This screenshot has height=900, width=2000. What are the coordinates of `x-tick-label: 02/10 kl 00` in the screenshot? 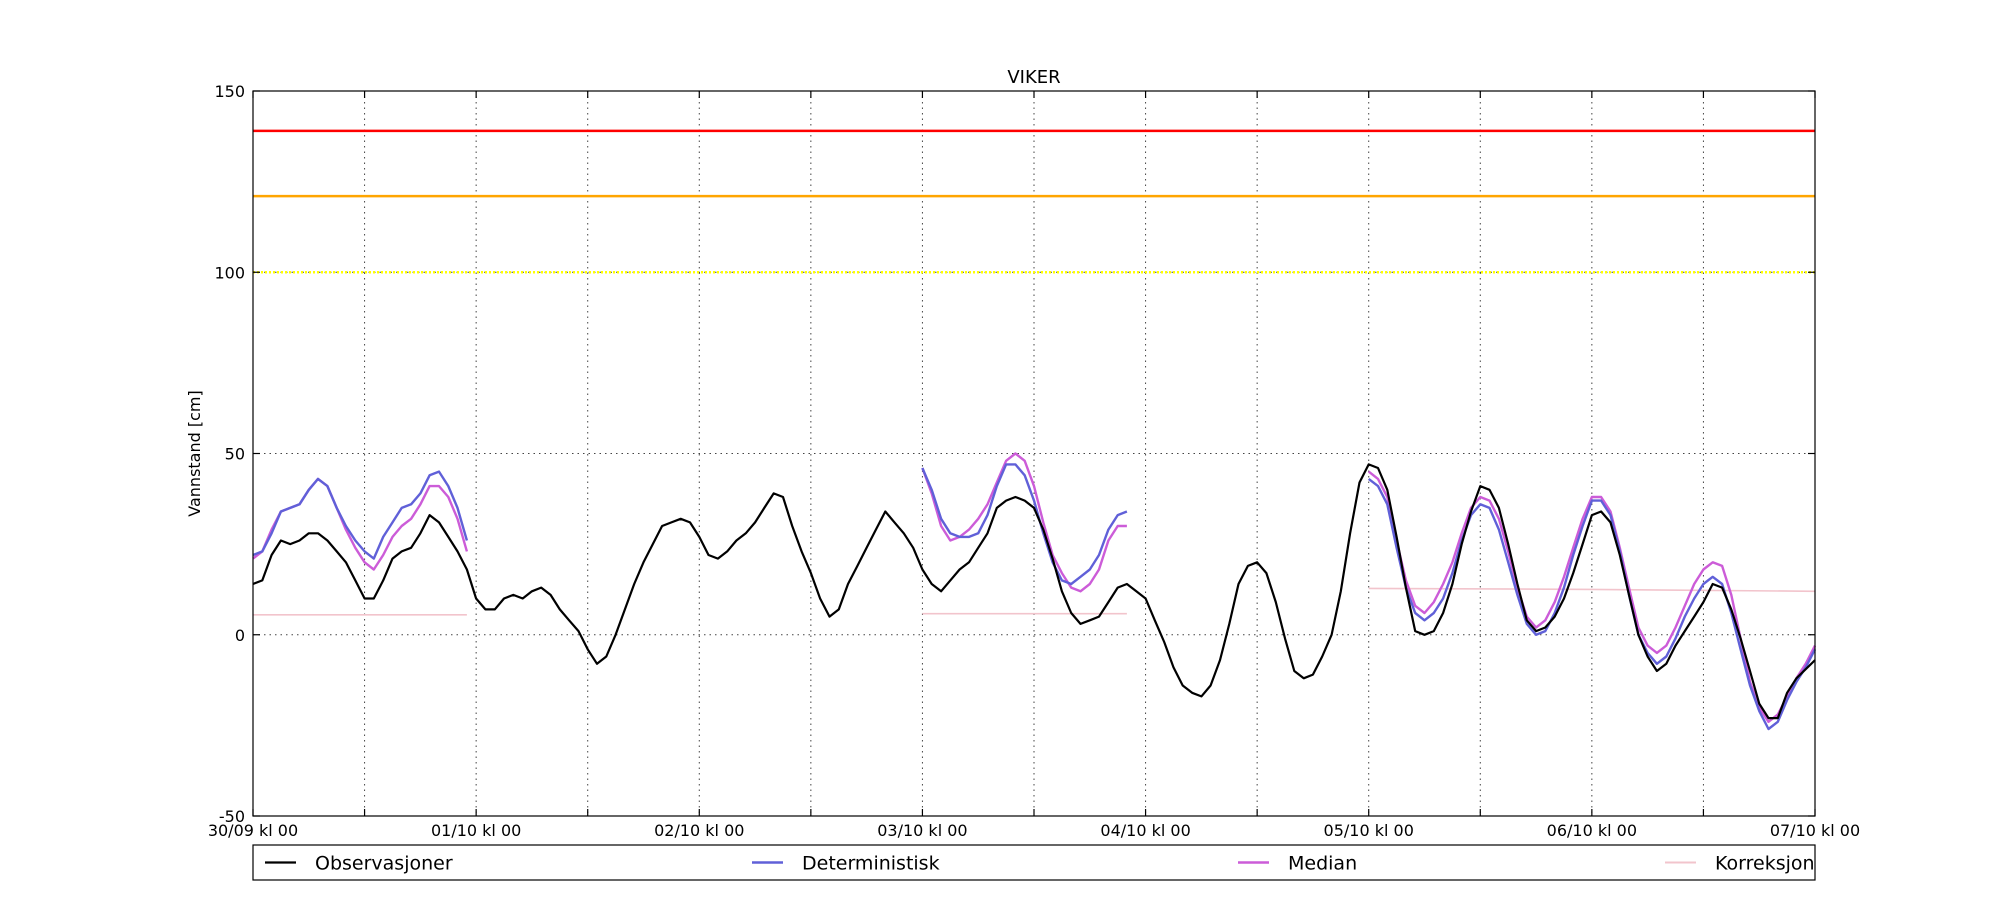 It's located at (699, 830).